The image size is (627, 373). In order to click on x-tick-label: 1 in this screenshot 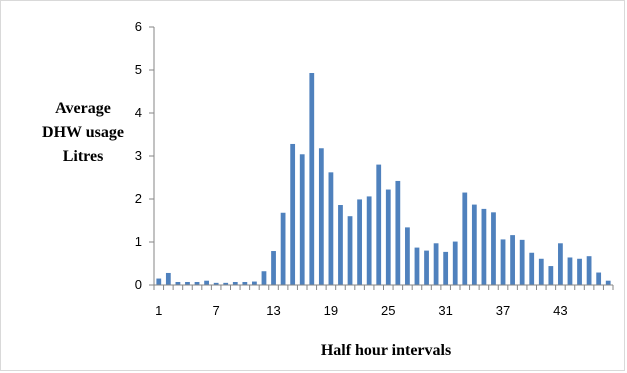, I will do `click(158, 310)`.